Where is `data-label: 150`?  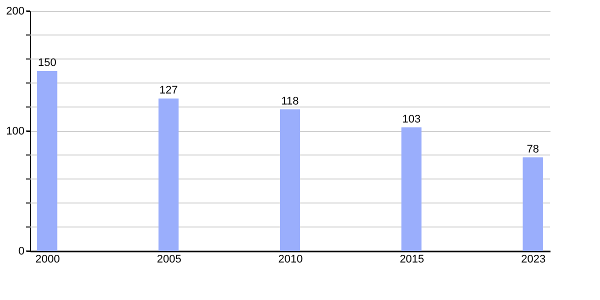
data-label: 150 is located at coordinates (47, 63).